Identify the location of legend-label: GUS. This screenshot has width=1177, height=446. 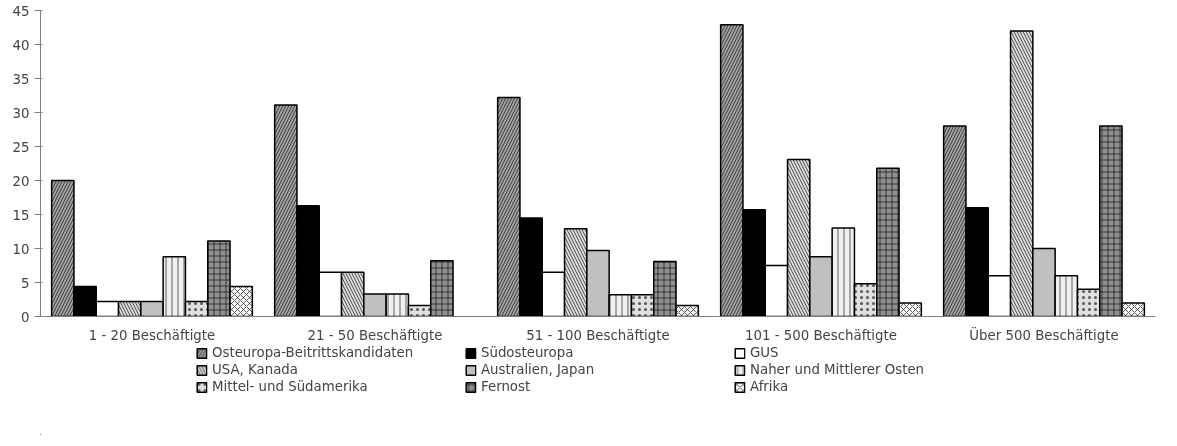
(765, 352).